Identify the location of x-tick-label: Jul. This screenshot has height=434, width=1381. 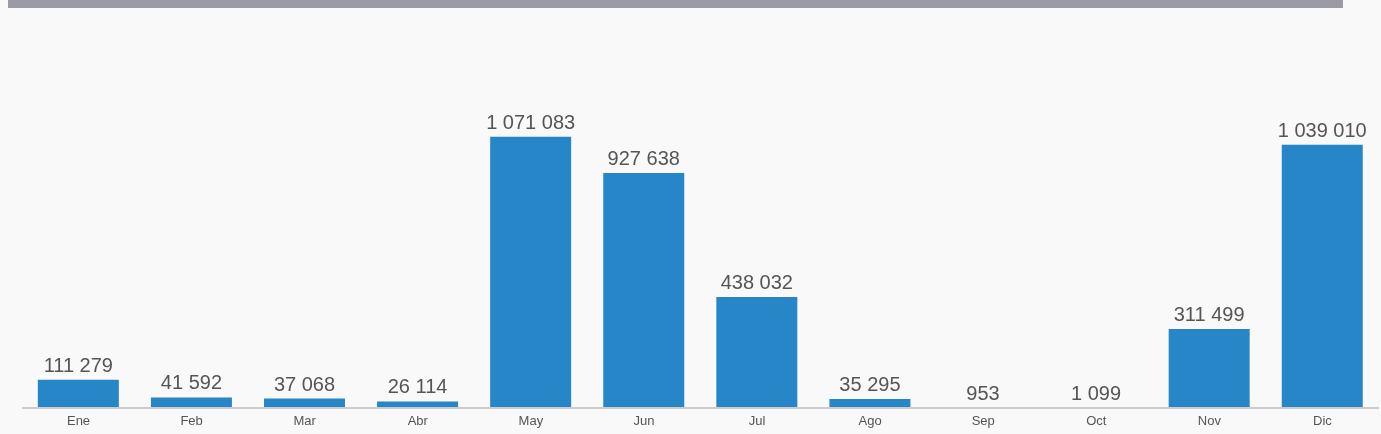
(757, 421).